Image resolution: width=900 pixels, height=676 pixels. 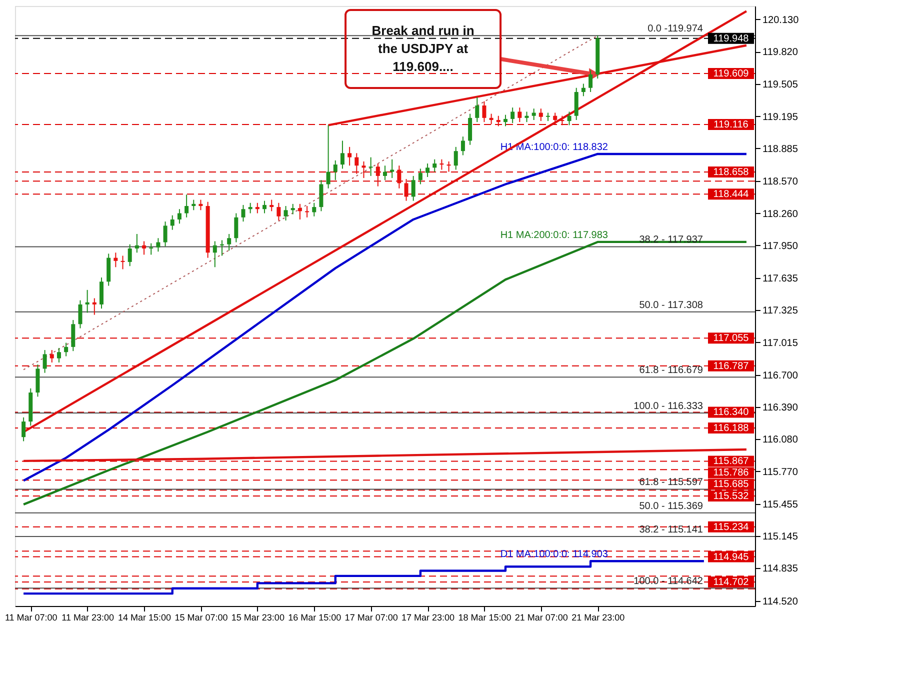 What do you see at coordinates (428, 617) in the screenshot?
I see `x-tick-label: 17 Mar 23:00` at bounding box center [428, 617].